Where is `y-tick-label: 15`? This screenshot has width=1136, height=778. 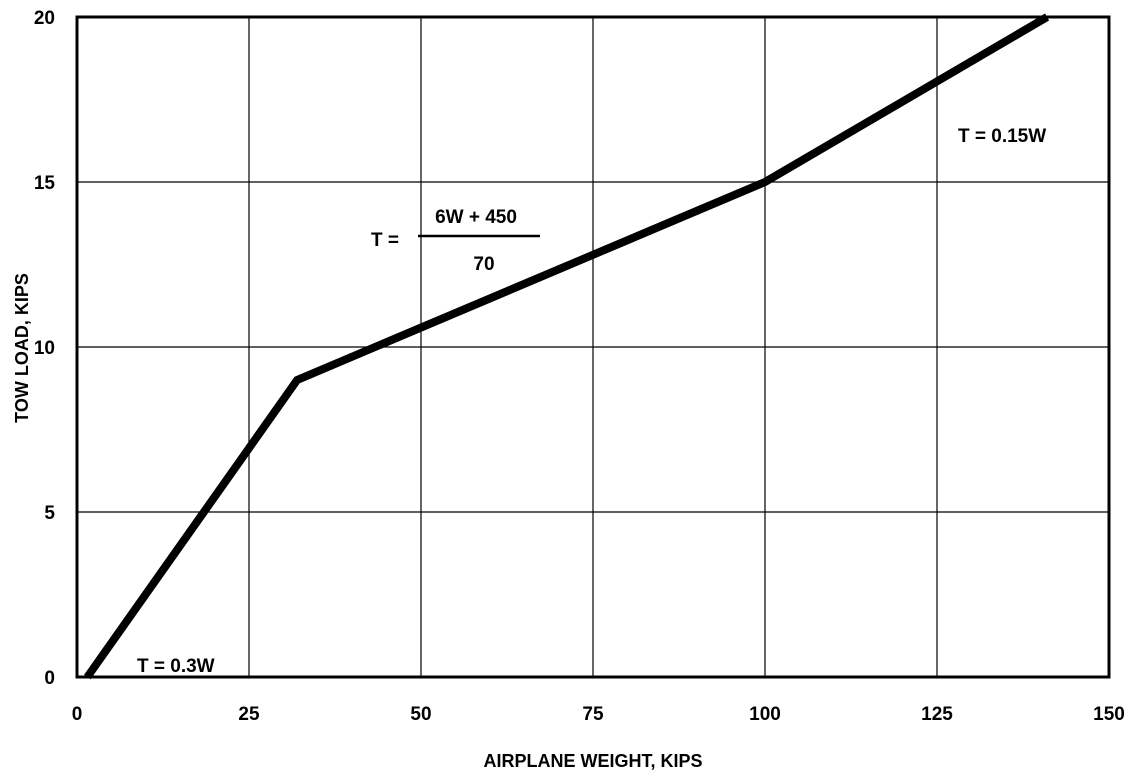
y-tick-label: 15 is located at coordinates (45, 183).